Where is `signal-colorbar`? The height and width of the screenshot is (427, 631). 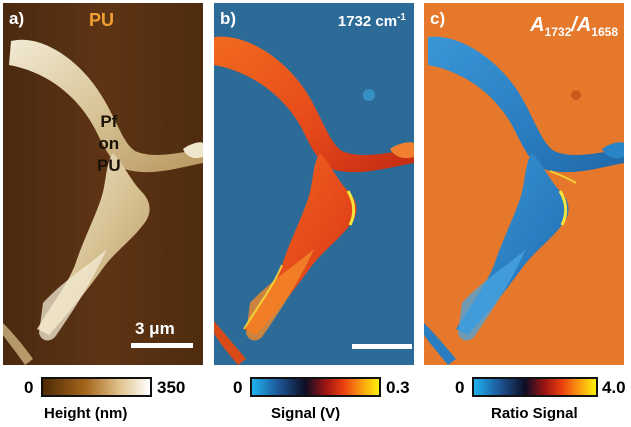 signal-colorbar is located at coordinates (315, 387).